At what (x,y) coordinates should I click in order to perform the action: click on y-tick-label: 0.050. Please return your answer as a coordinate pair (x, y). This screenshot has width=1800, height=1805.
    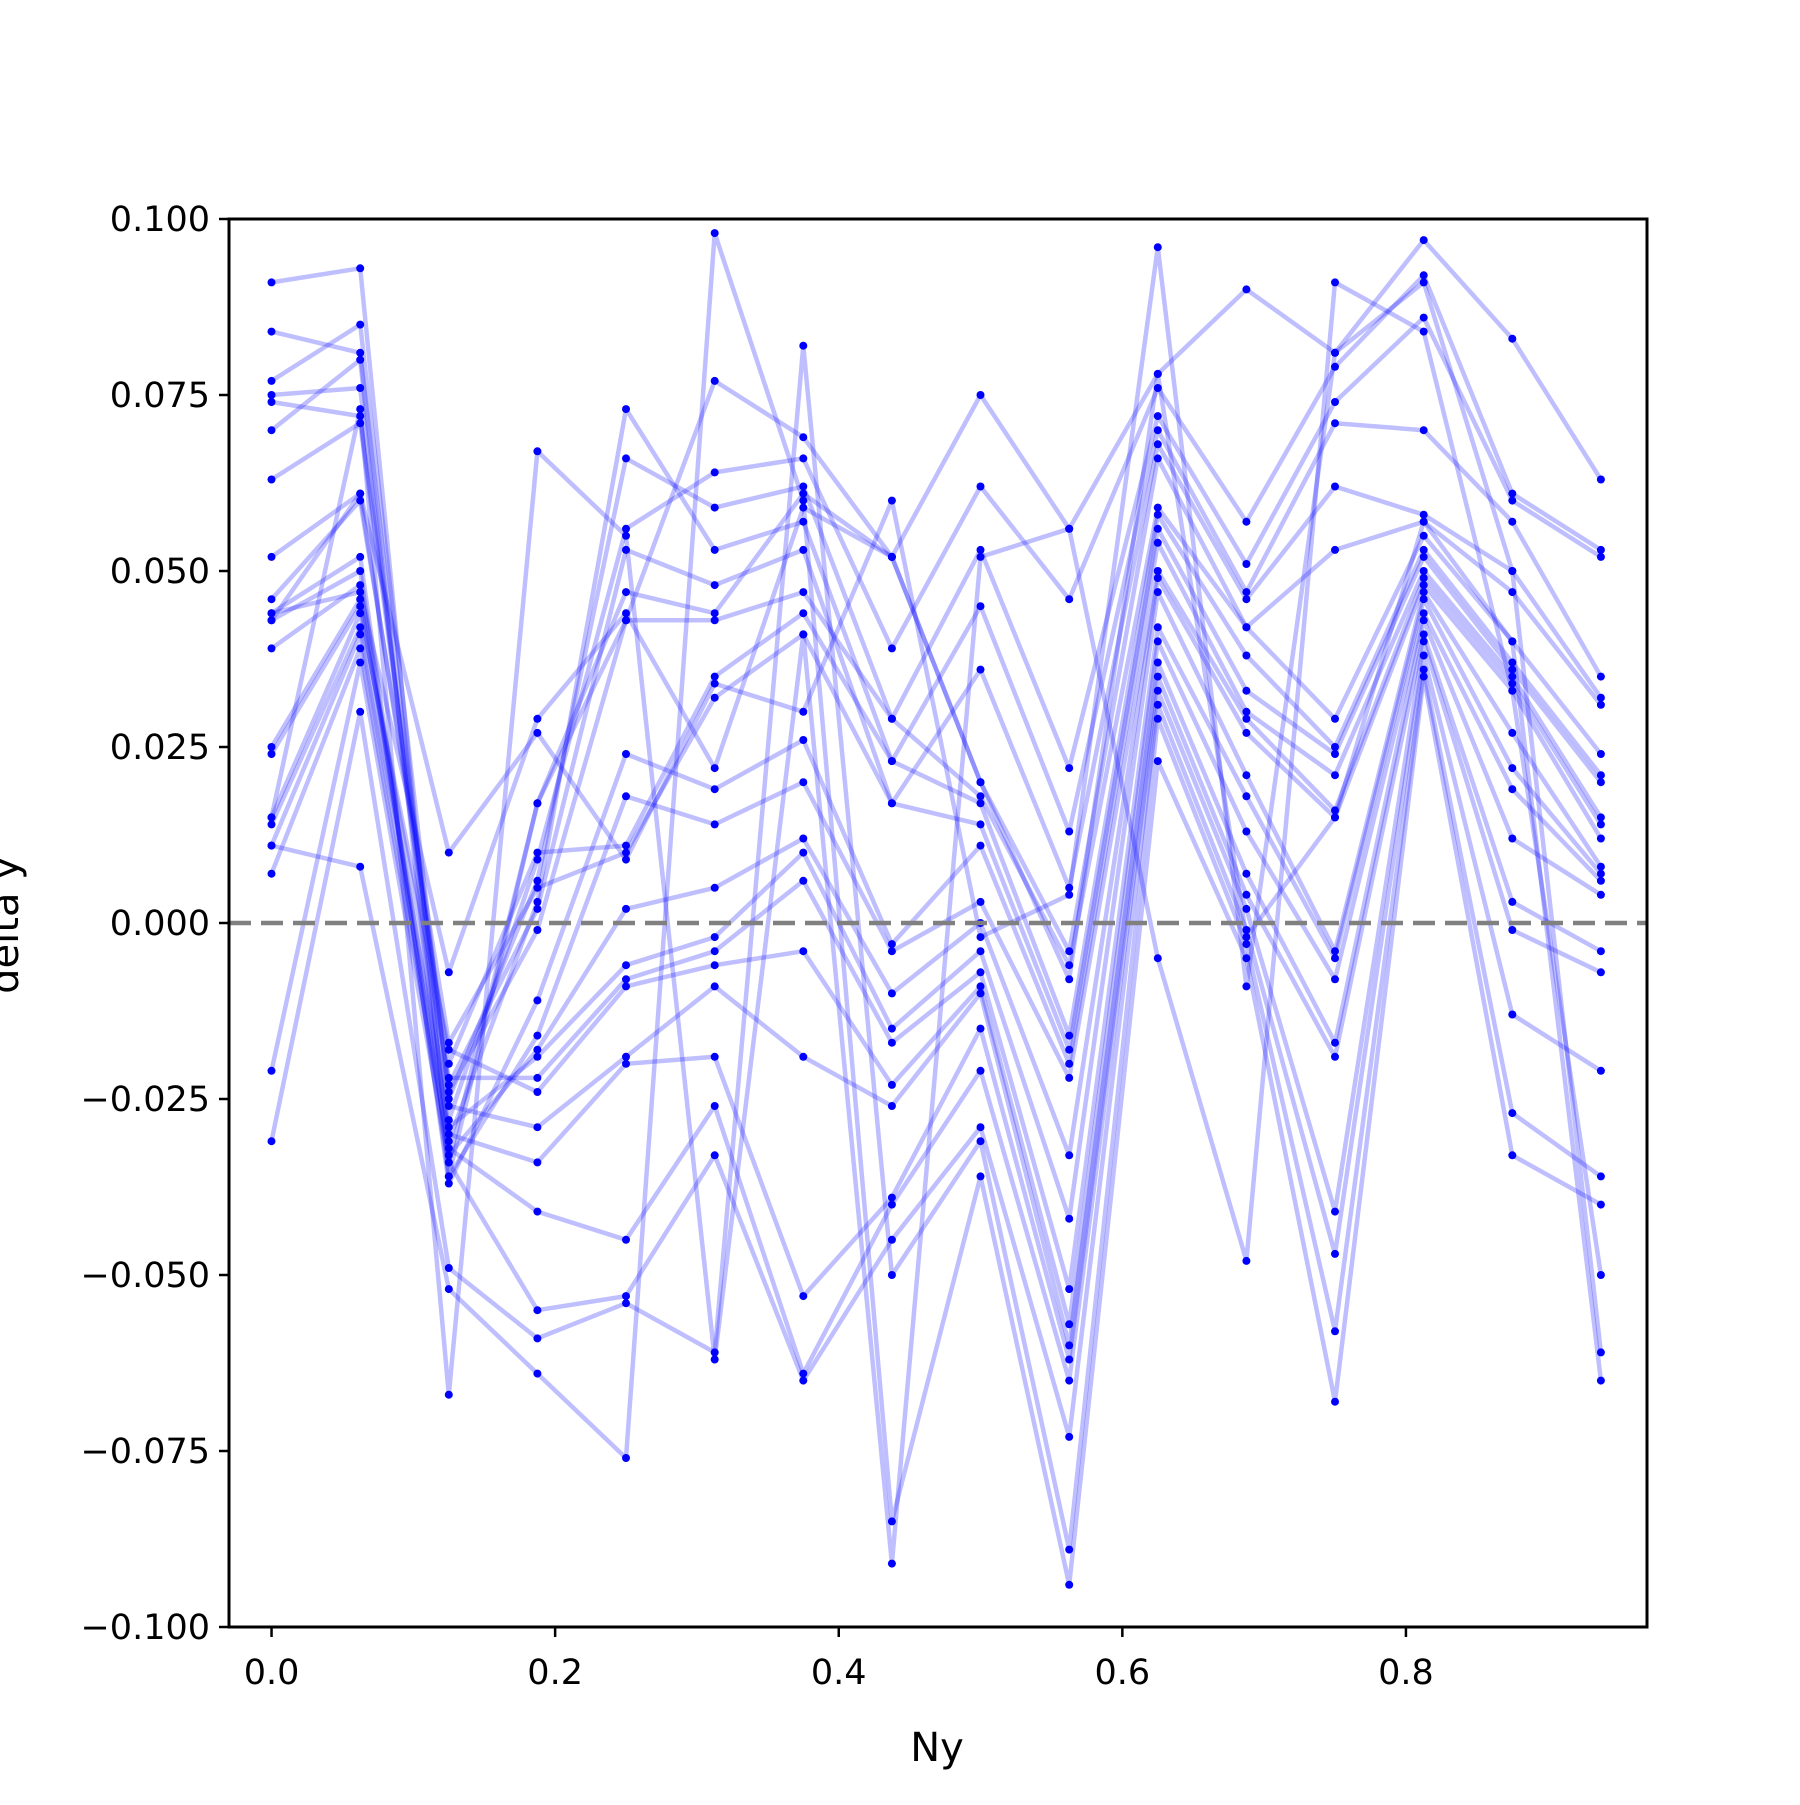
    Looking at the image, I should click on (160, 572).